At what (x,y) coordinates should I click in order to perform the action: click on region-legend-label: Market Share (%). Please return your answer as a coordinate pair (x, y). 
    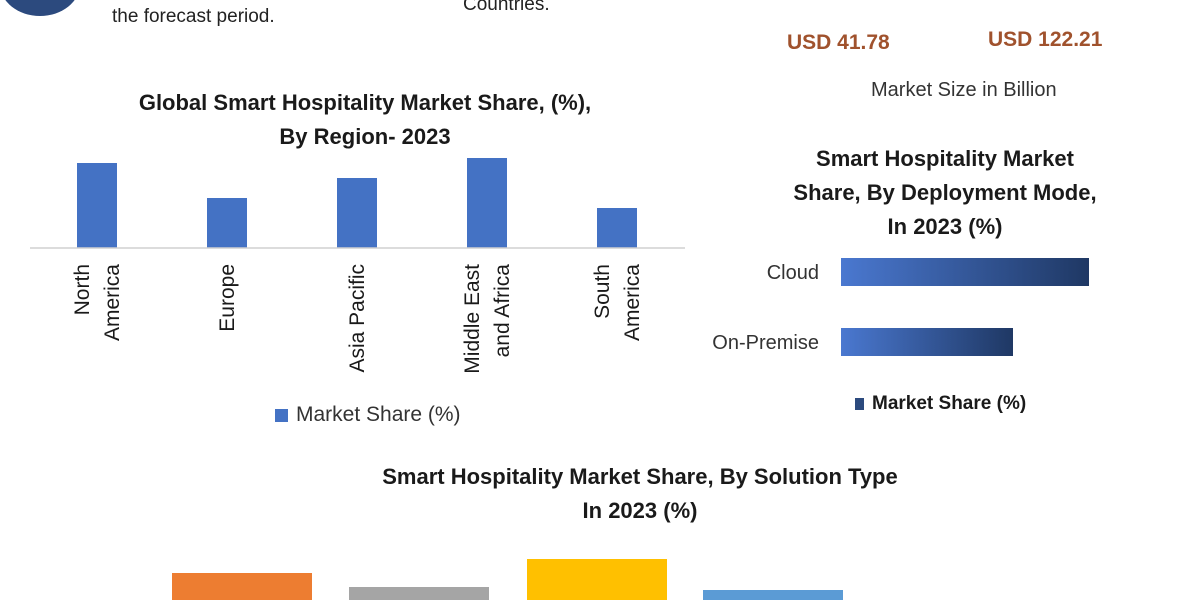
    Looking at the image, I should click on (378, 414).